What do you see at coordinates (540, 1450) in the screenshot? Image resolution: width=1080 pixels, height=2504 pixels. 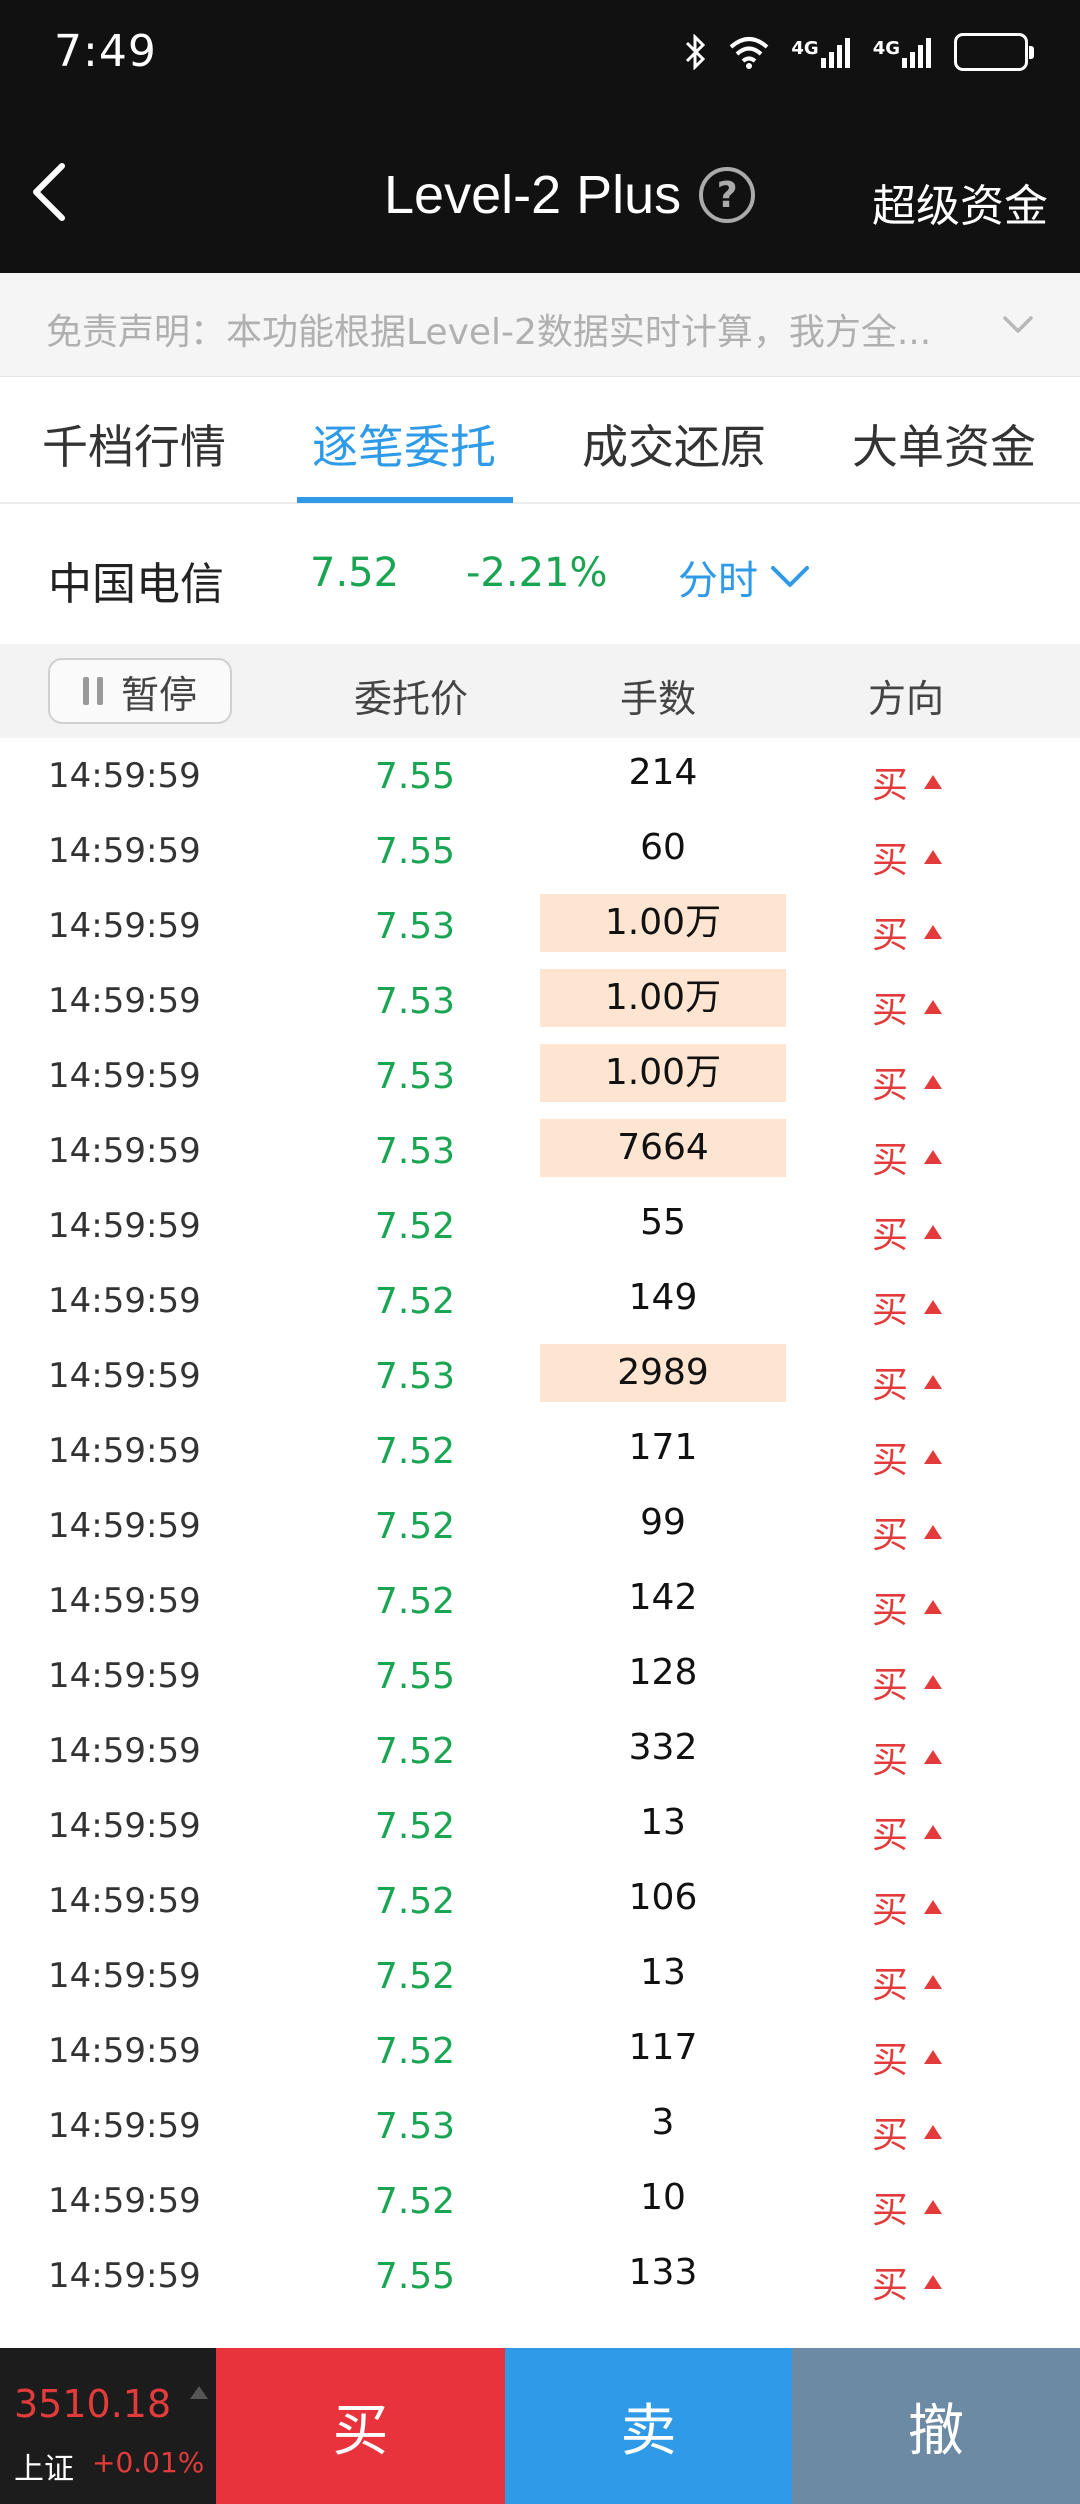 I see `table-row: 14:59:59 7.52 171 买` at bounding box center [540, 1450].